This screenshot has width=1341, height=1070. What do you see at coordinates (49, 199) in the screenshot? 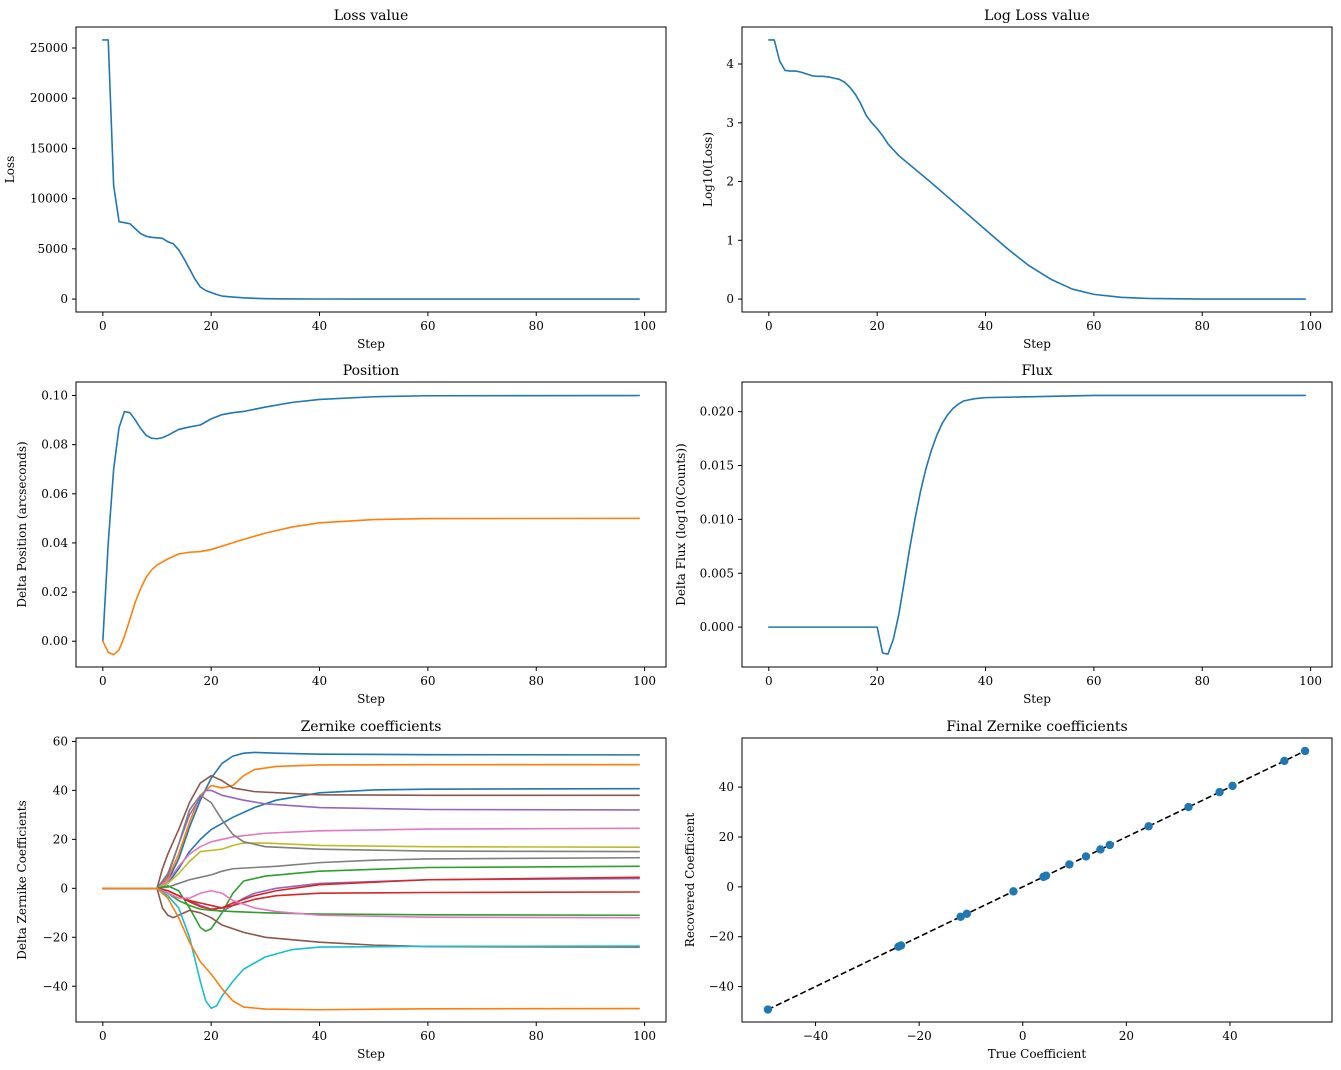
I see `y-tick-label: 10000` at bounding box center [49, 199].